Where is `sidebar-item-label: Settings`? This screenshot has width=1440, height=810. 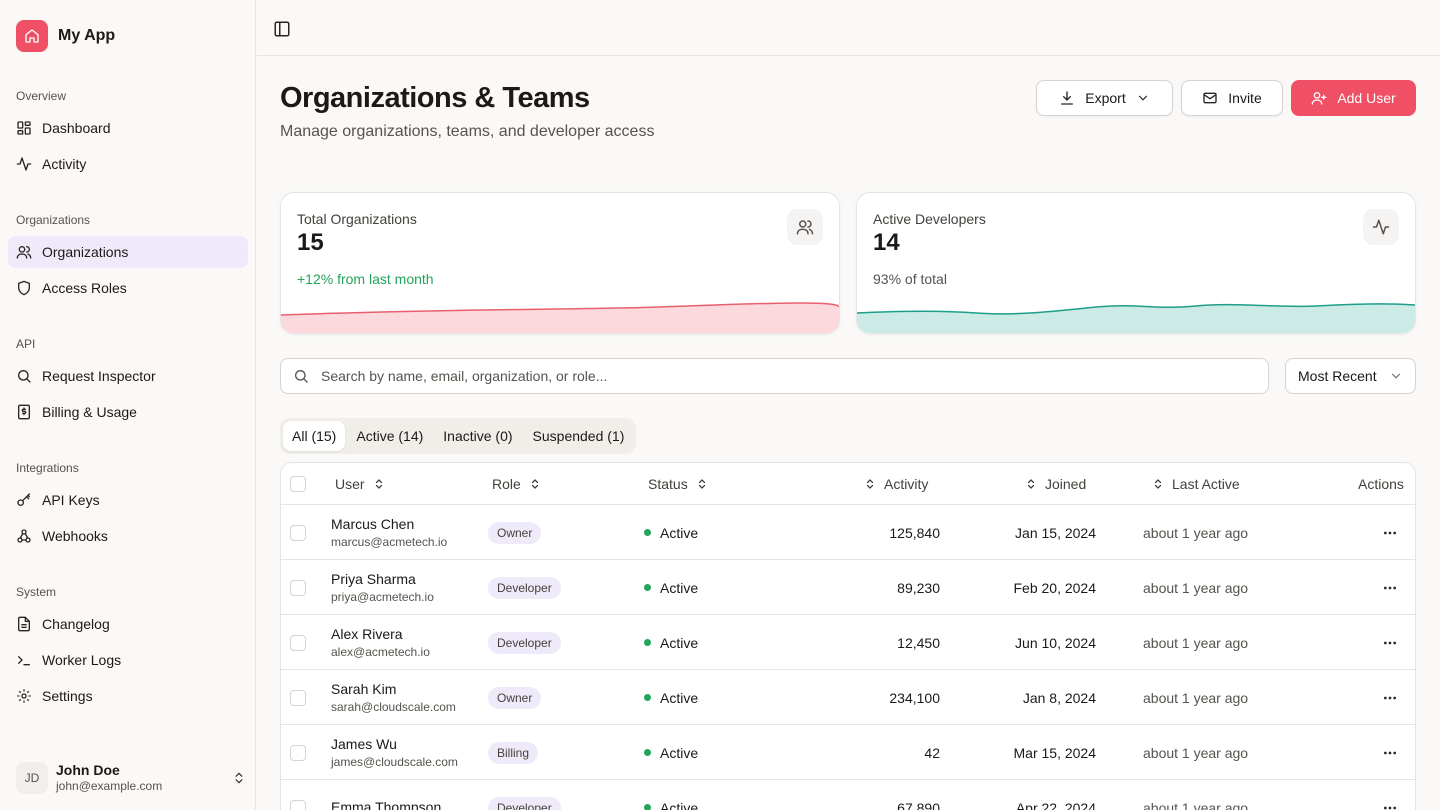 sidebar-item-label: Settings is located at coordinates (67, 696).